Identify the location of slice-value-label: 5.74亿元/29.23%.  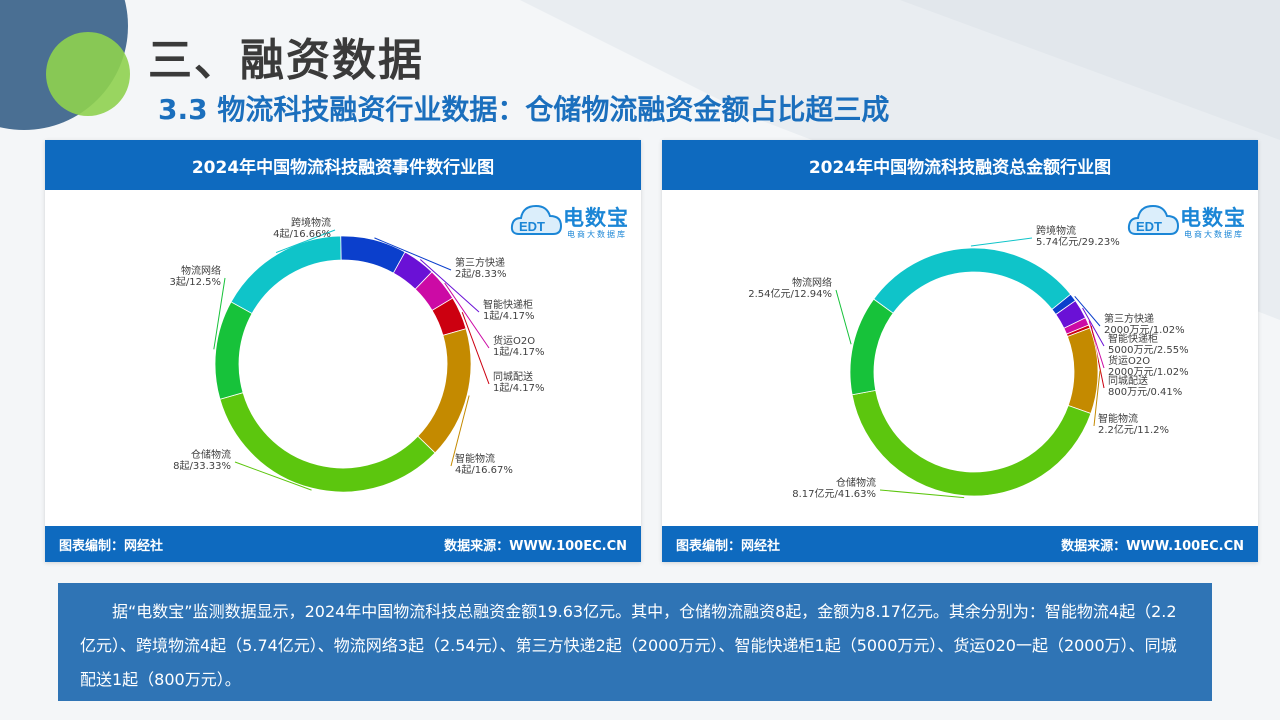
(1078, 241).